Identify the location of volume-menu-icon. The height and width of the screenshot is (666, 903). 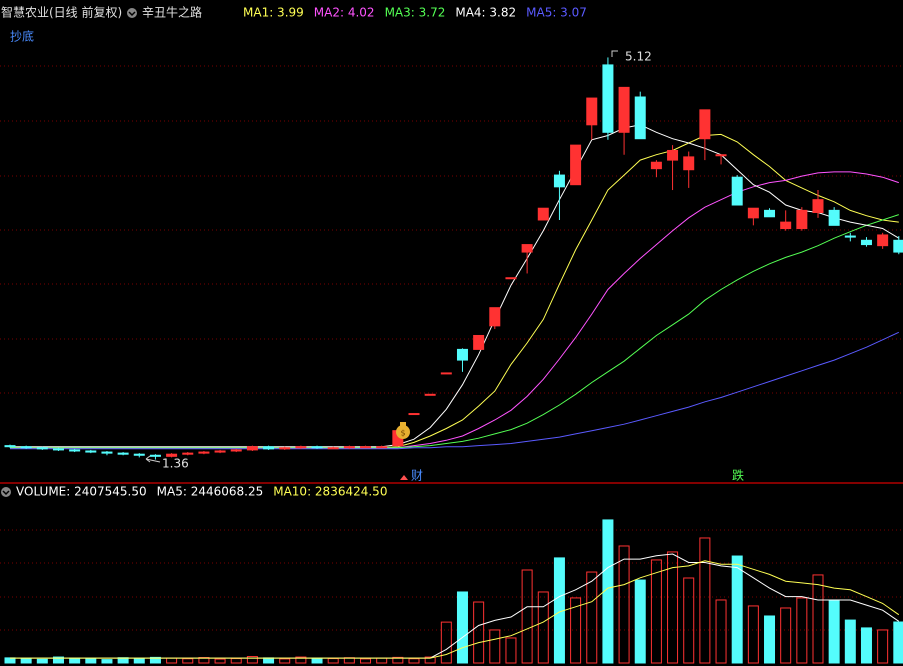
(6, 492).